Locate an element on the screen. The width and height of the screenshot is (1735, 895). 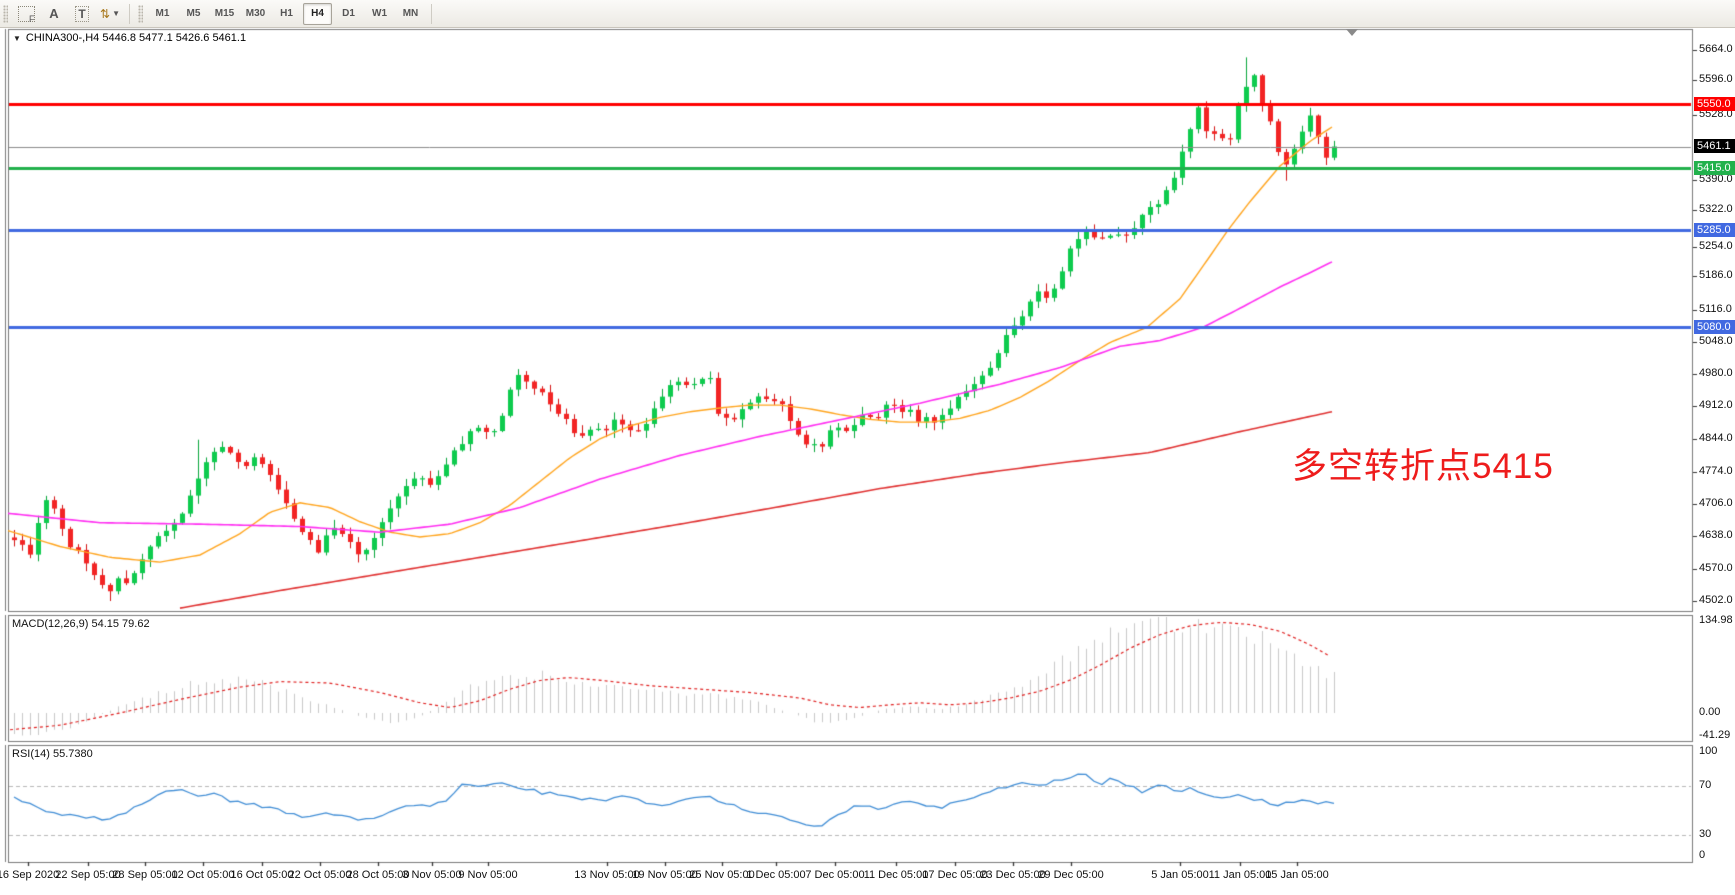
fibonacci-icon: F is located at coordinates (26, 14).